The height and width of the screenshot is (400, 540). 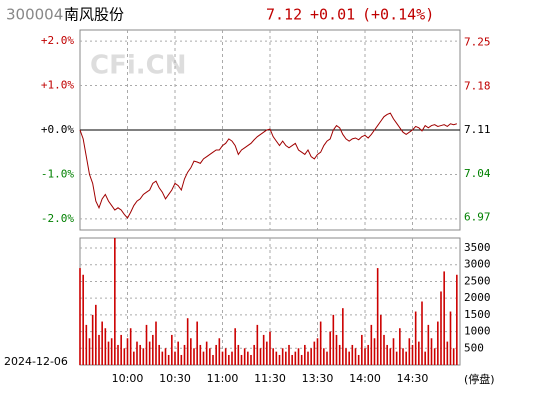 What do you see at coordinates (477, 85) in the screenshot?
I see `y2-tick-label: 7.18` at bounding box center [477, 85].